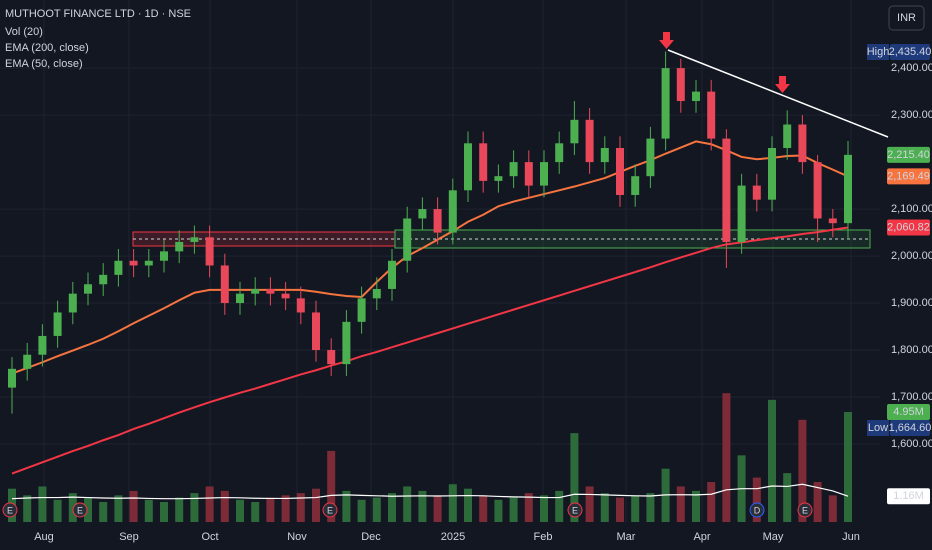  I want to click on x-tick-label: Feb, so click(543, 537).